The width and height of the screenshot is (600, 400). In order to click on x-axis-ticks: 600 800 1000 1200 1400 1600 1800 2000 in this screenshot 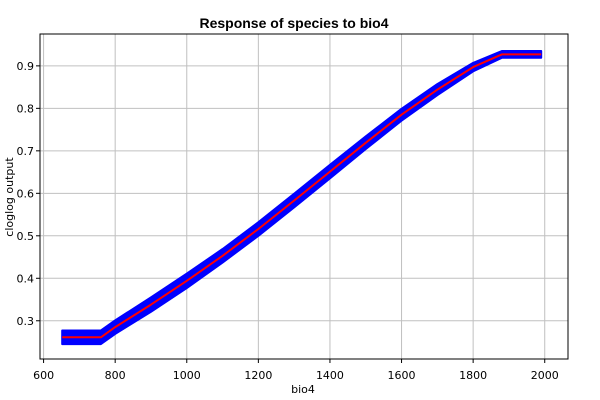, I will do `click(296, 370)`.